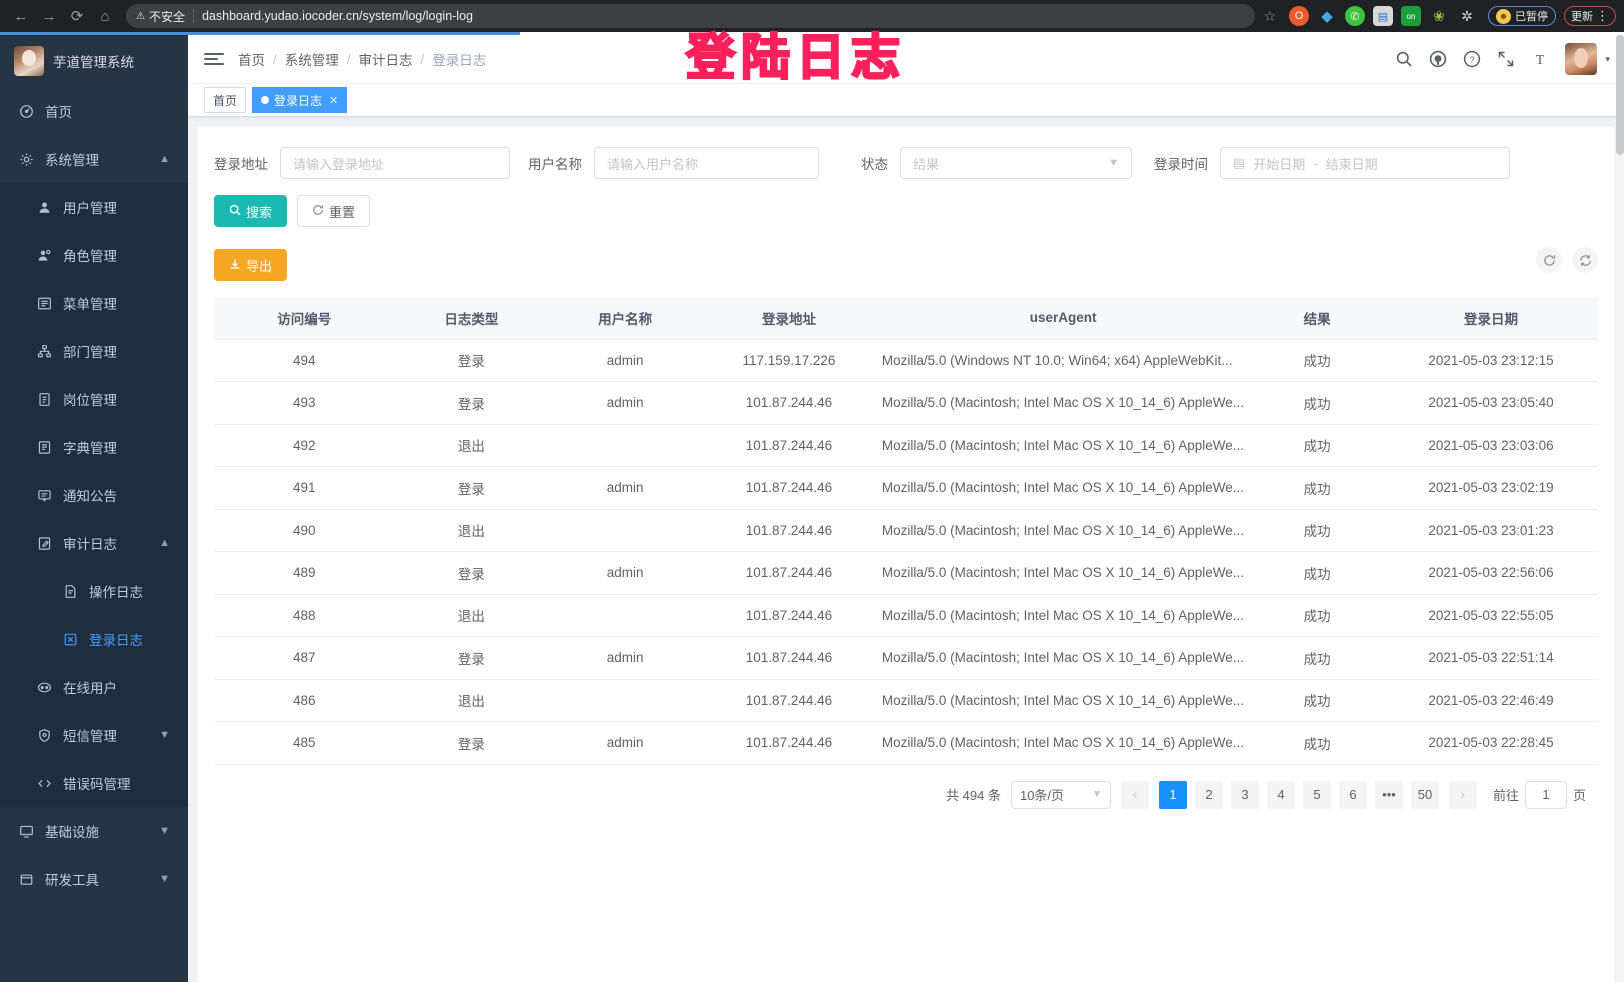 This screenshot has height=982, width=1624. What do you see at coordinates (1365, 163) in the screenshot?
I see `login-time-daterange: ▤ 开始日期 - 结束日期` at bounding box center [1365, 163].